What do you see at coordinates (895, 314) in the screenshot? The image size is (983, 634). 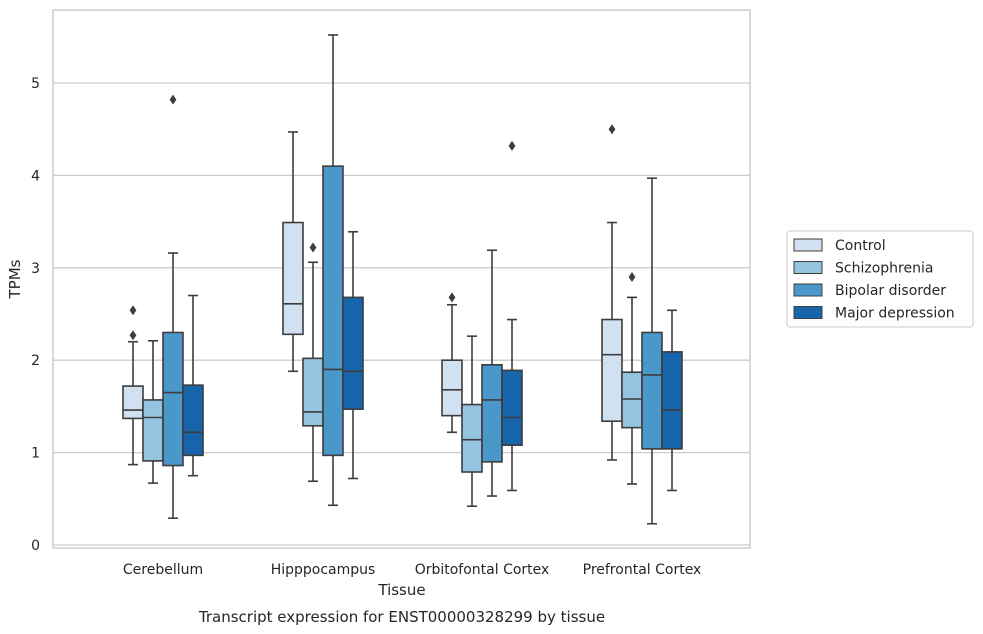 I see `legend-label: Major depression` at bounding box center [895, 314].